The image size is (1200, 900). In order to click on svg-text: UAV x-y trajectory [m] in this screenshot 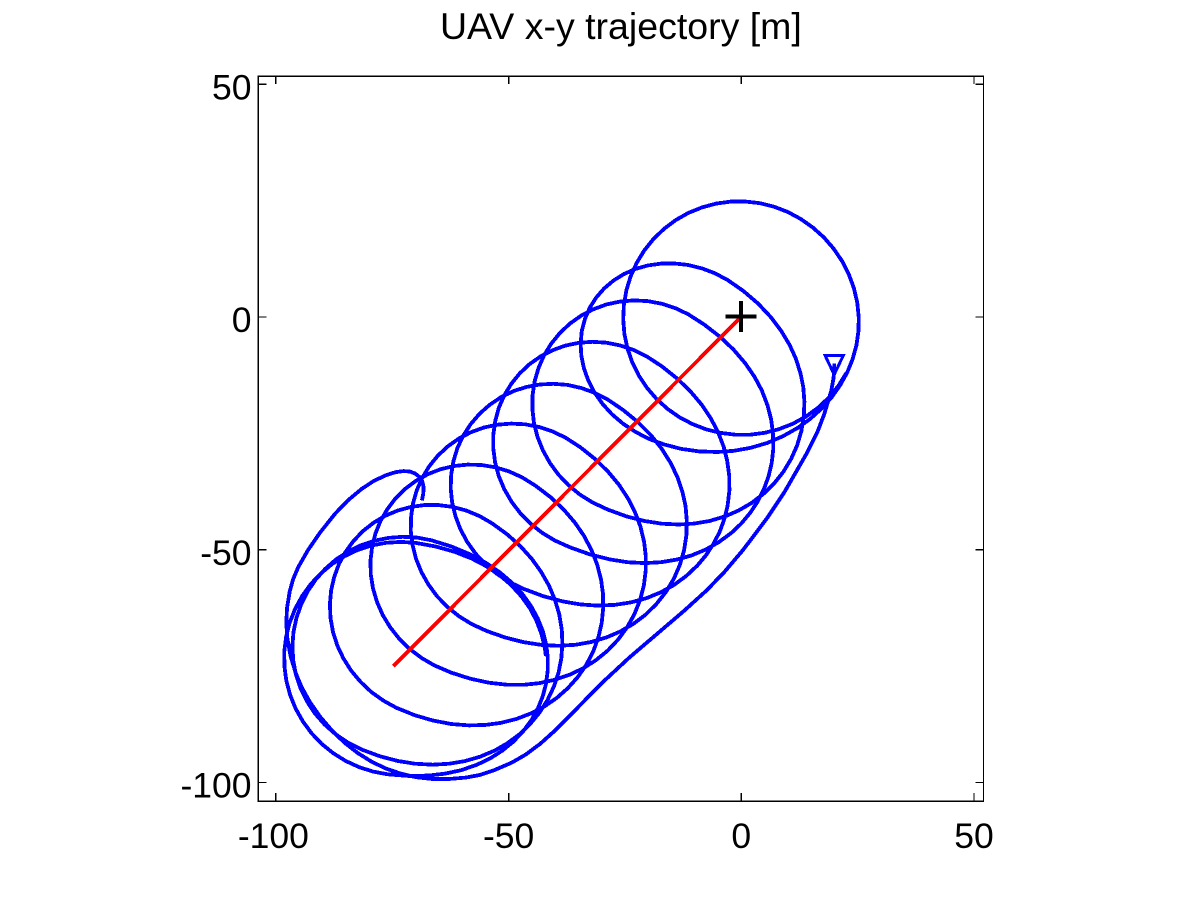, I will do `click(621, 26)`.